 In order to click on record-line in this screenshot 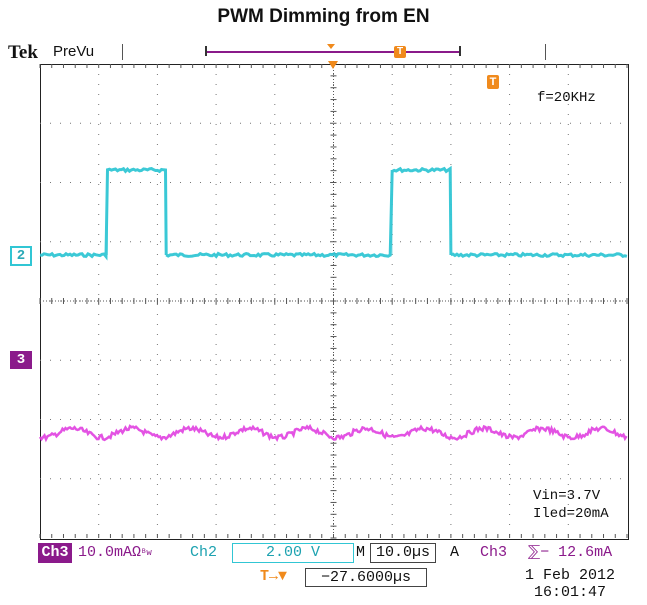, I will do `click(333, 52)`.